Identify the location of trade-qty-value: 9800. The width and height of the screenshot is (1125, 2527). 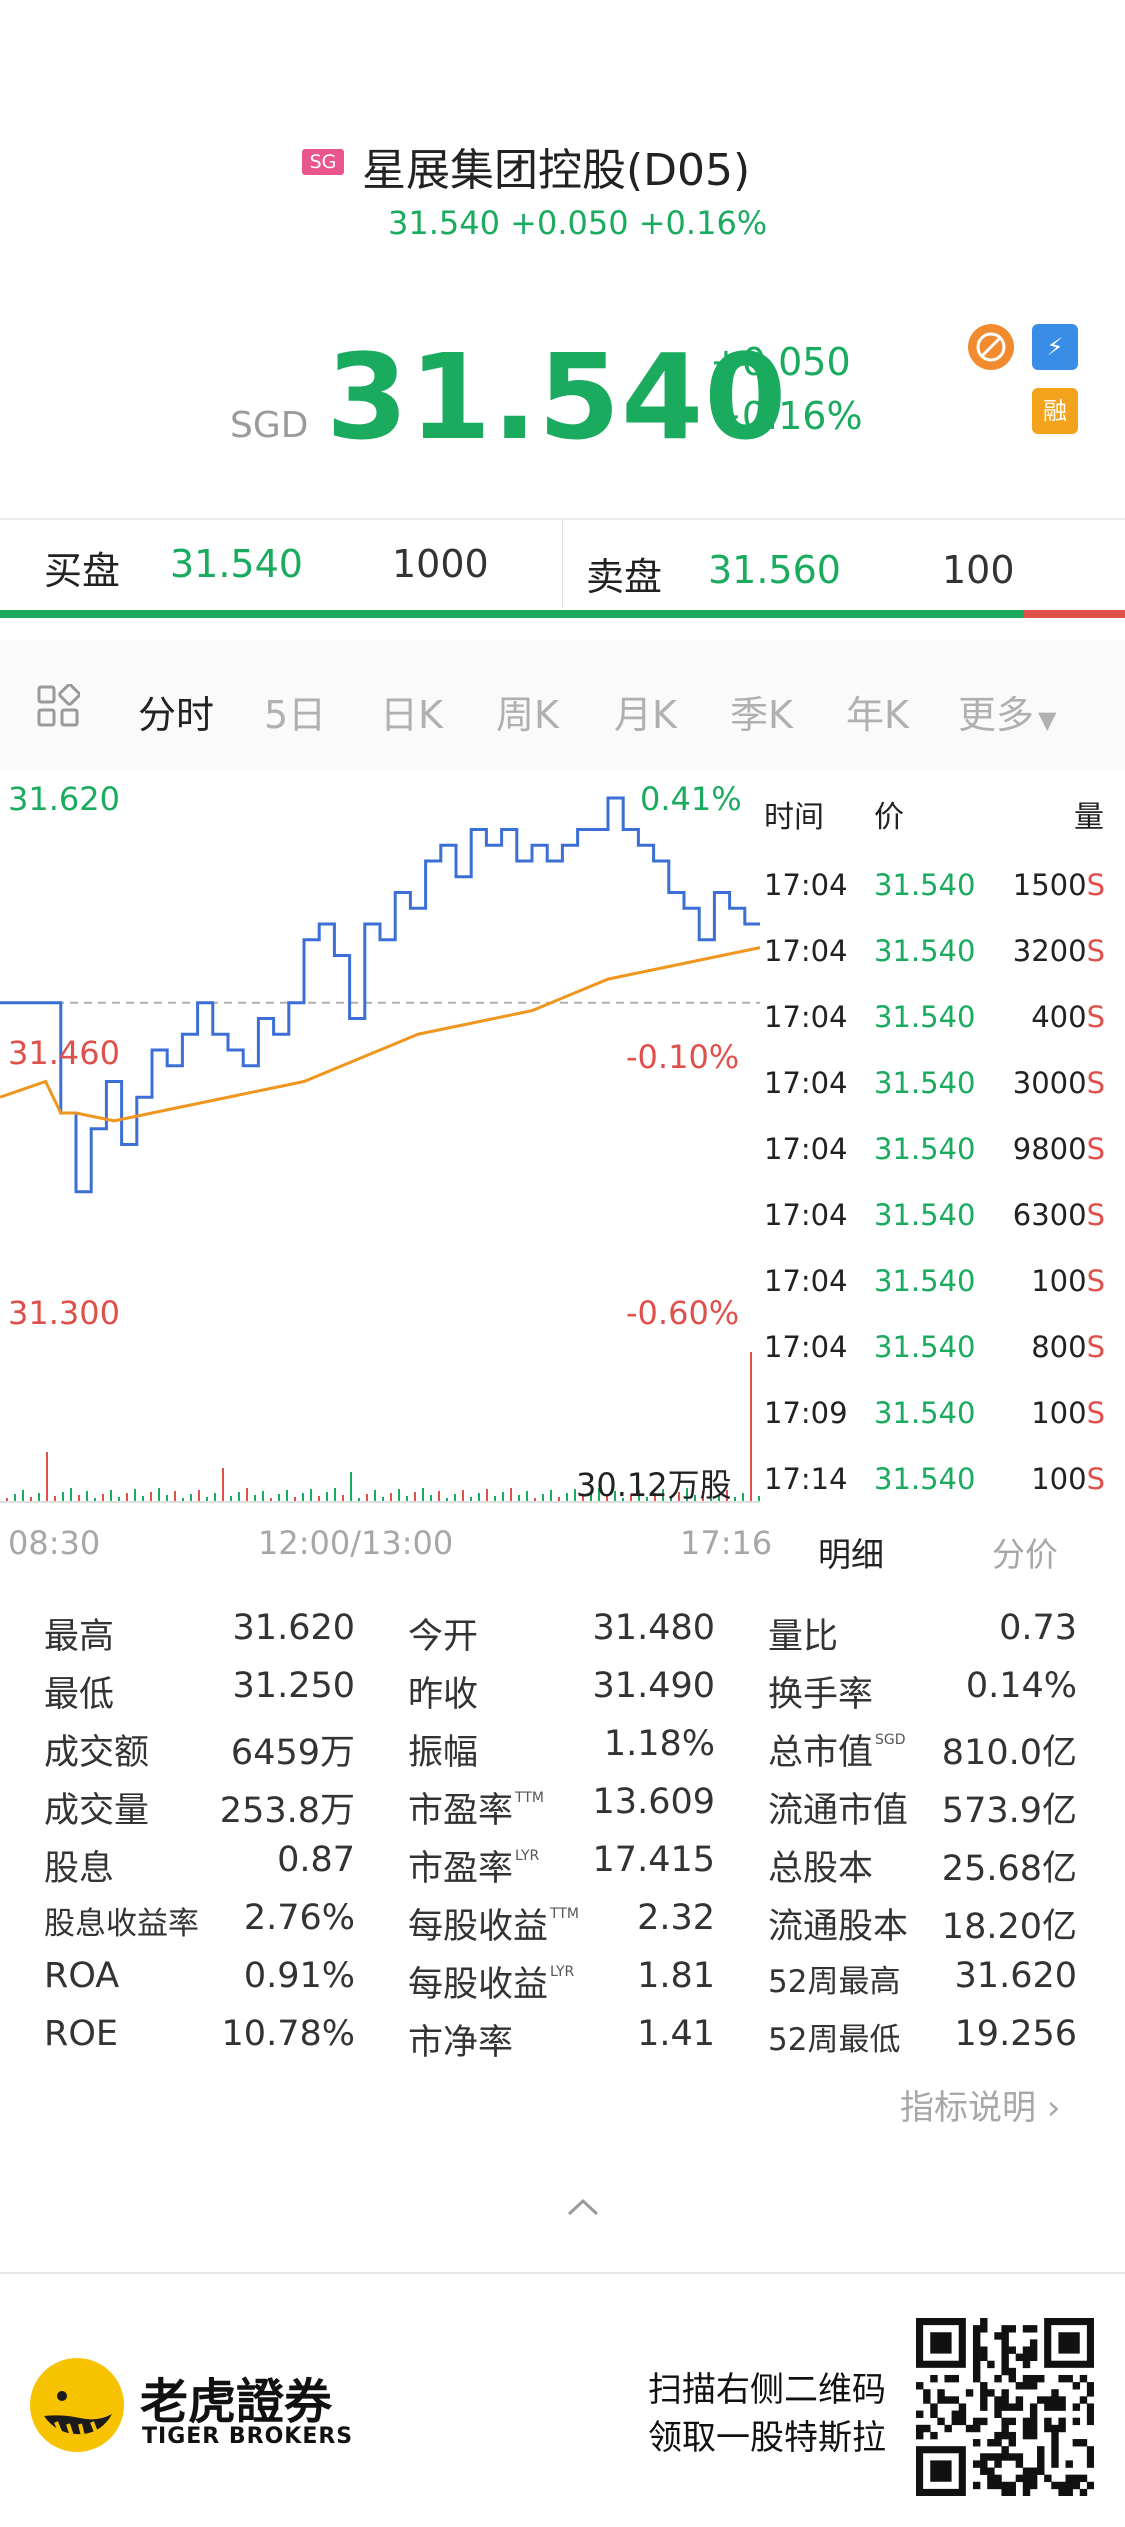
(1049, 1149).